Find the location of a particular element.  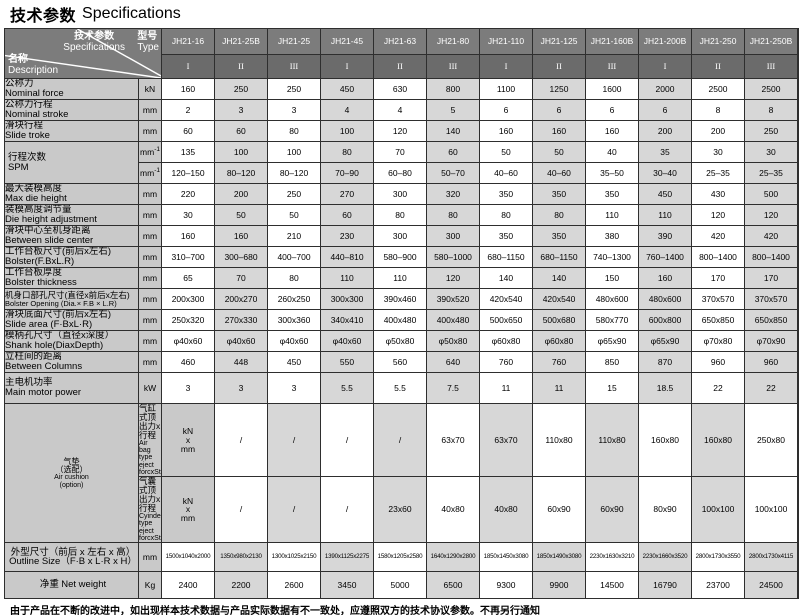

model-header-2: JH21-25 is located at coordinates (294, 41).